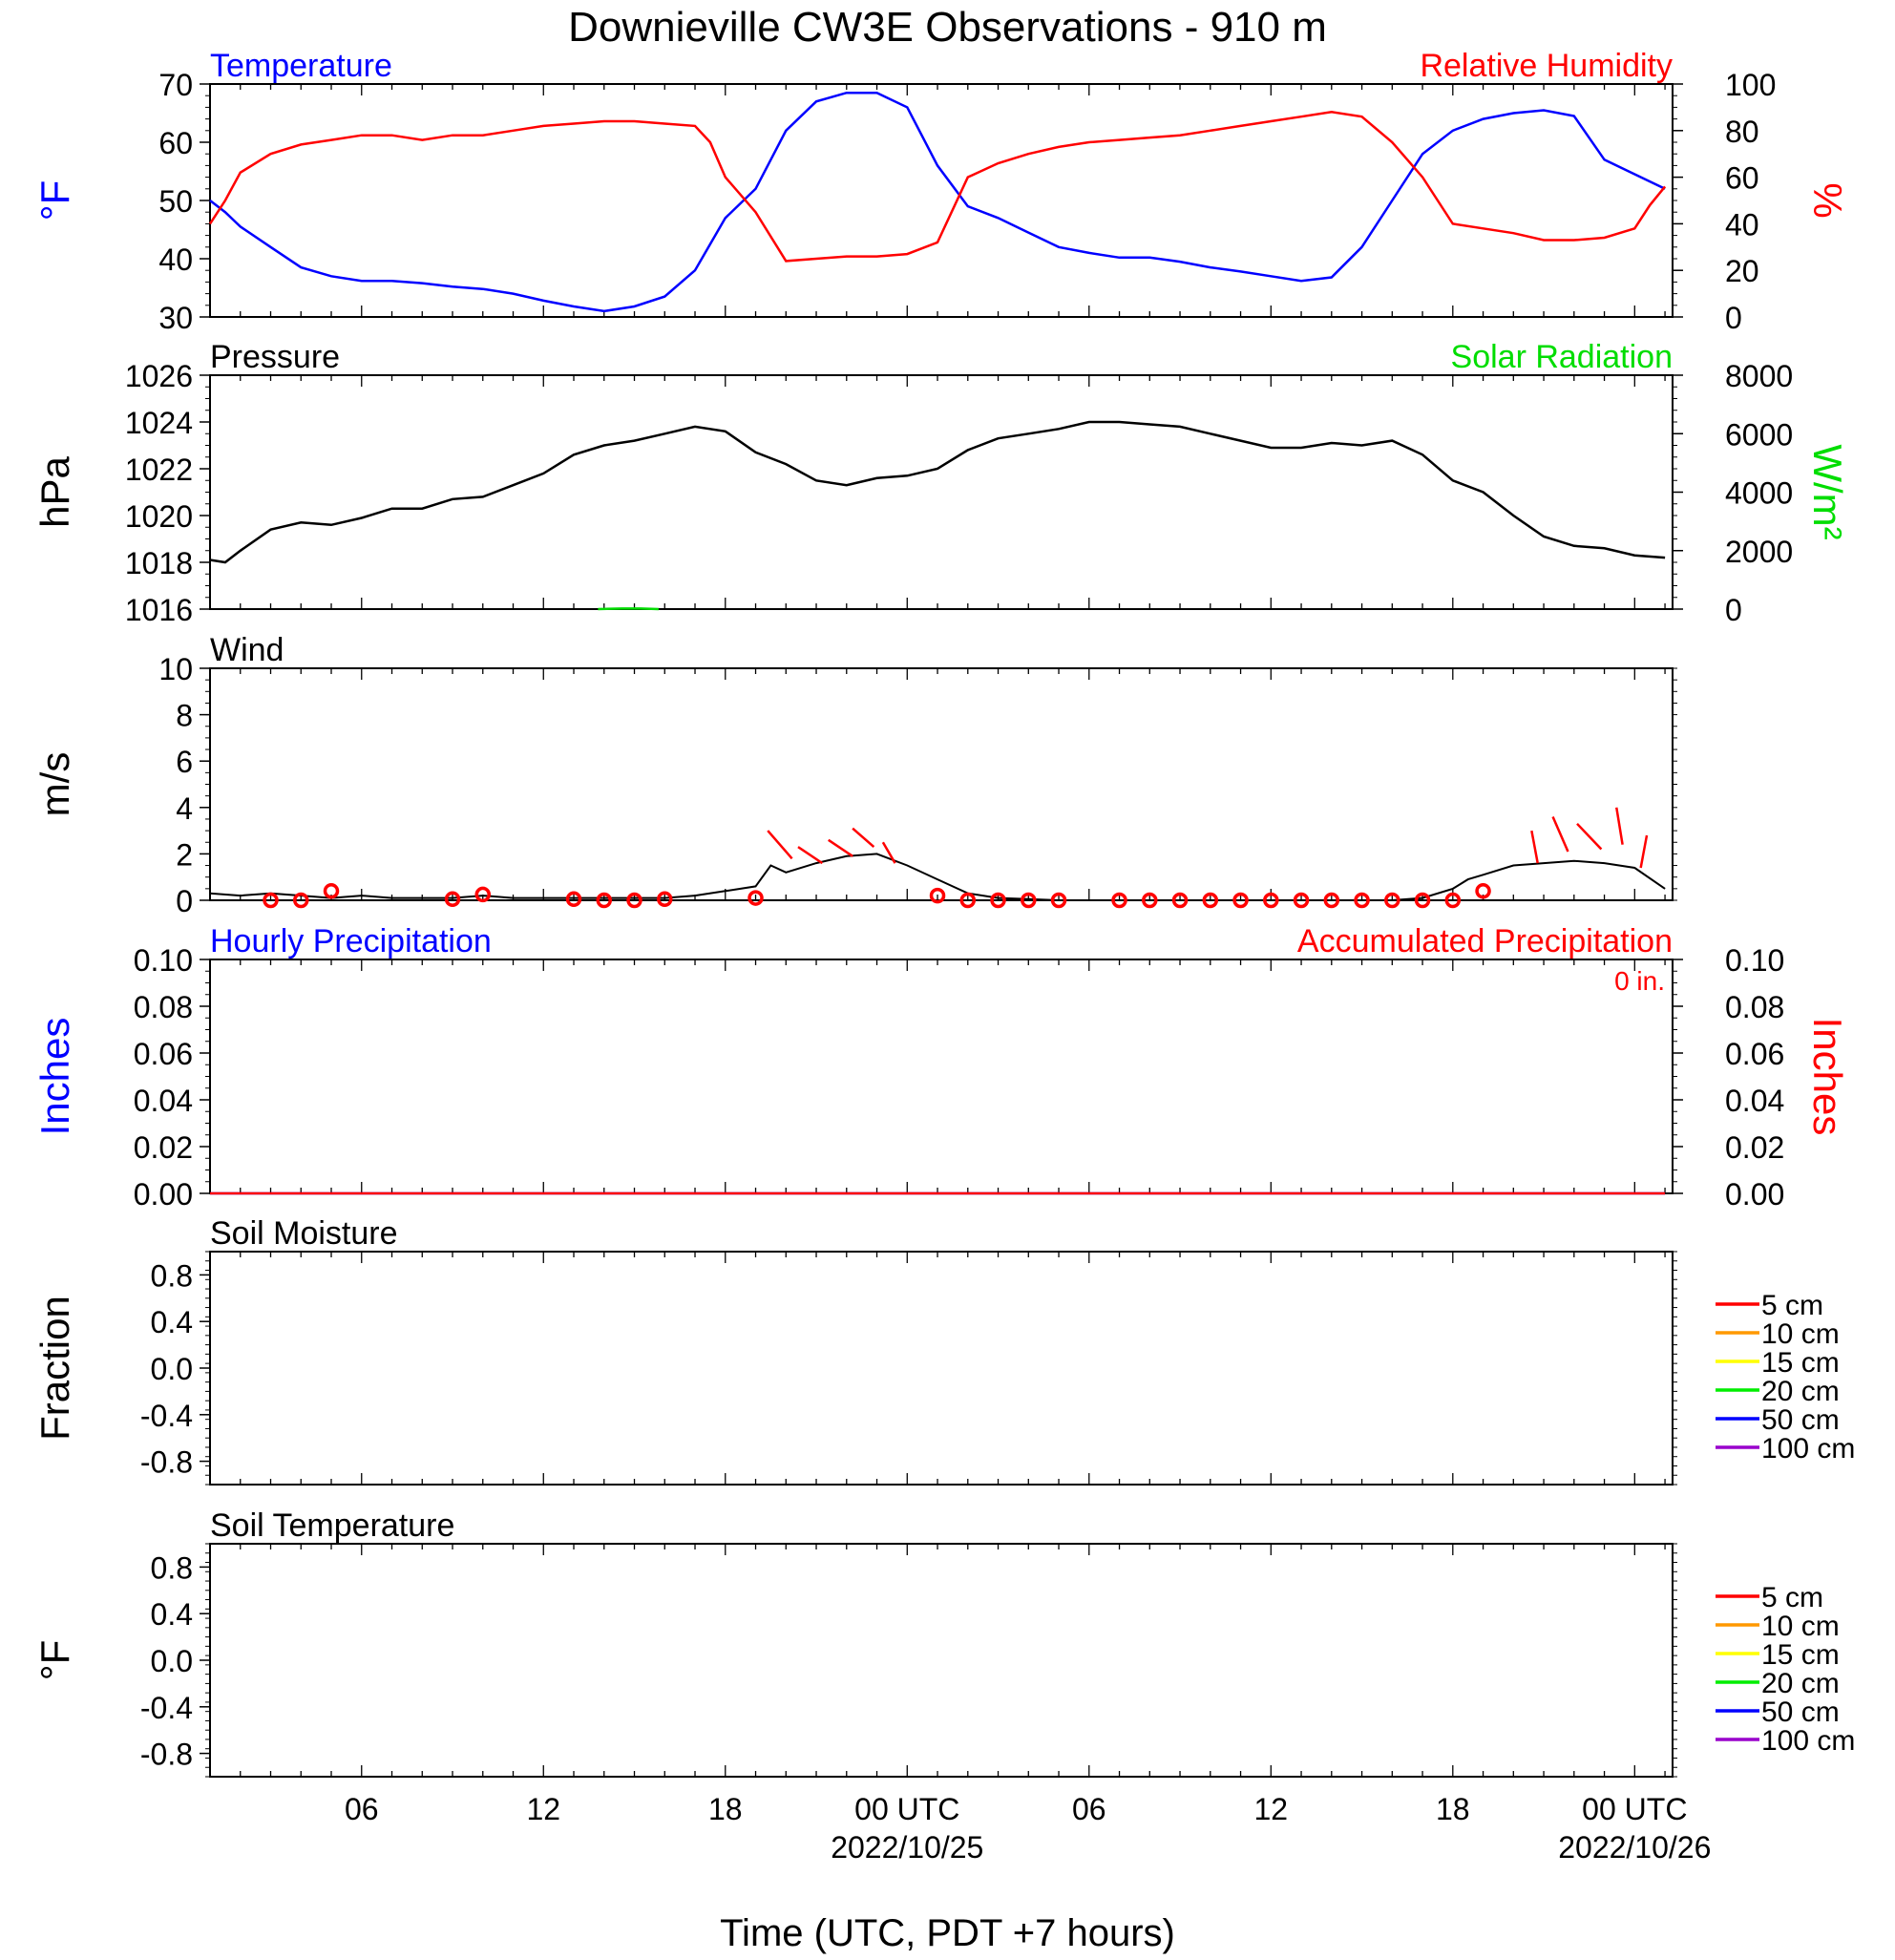 This screenshot has width=1895, height=1960. I want to click on solar-line, so click(628, 609).